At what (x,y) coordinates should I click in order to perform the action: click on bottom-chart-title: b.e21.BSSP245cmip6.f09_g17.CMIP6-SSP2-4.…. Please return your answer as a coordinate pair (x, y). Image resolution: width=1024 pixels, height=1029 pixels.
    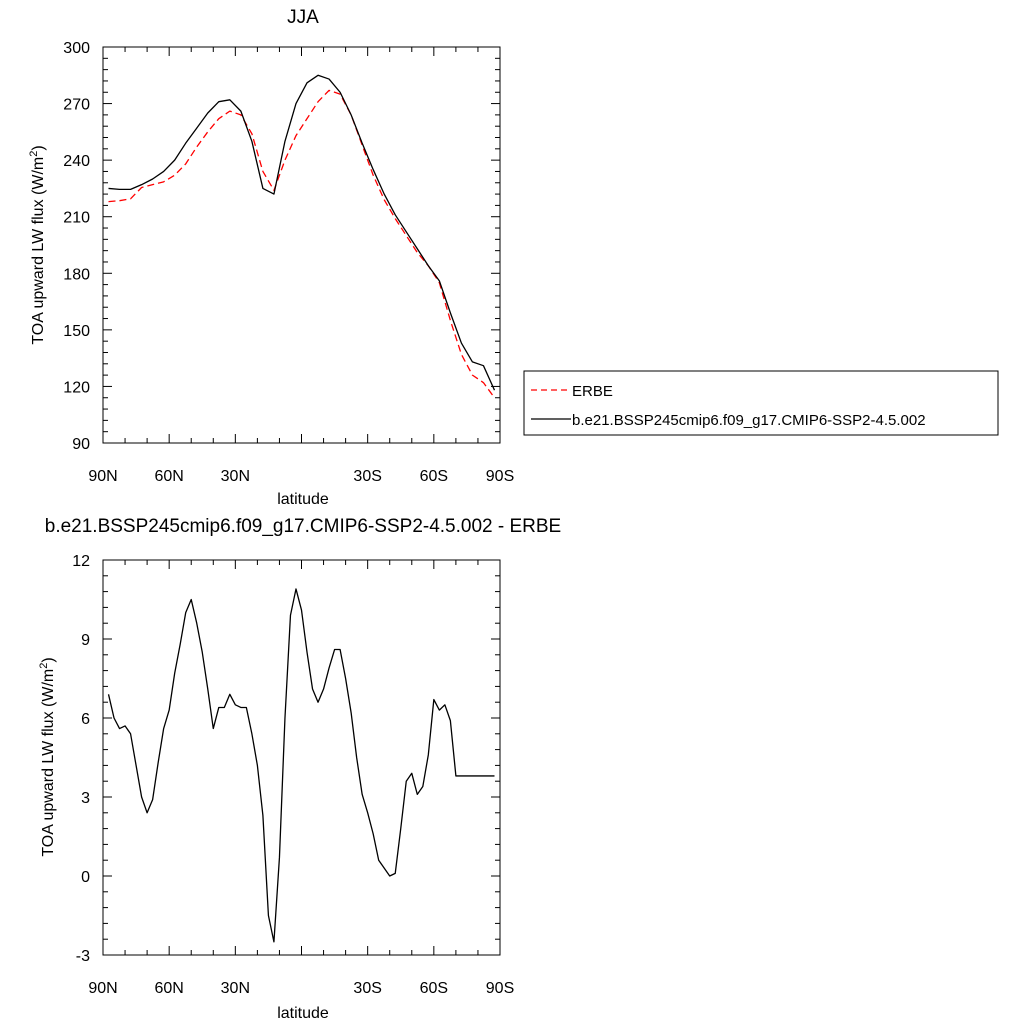
    Looking at the image, I should click on (303, 526).